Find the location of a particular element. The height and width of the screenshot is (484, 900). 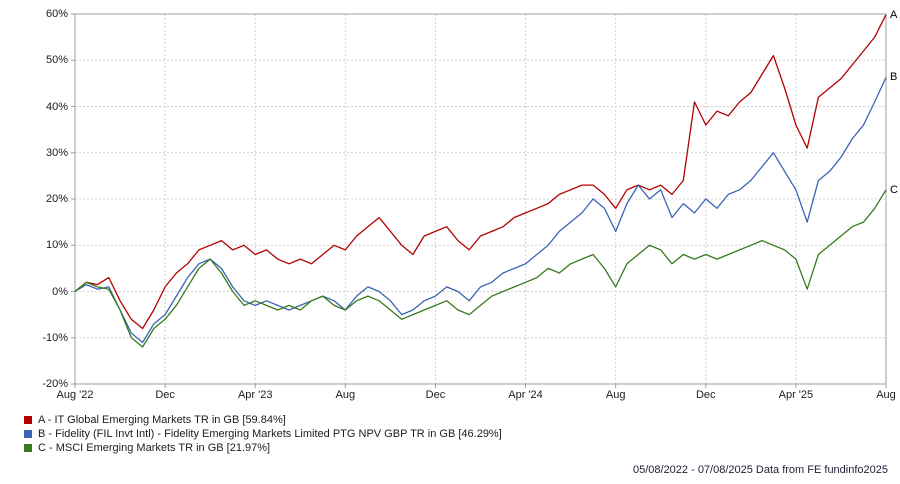

y-tick-label: 30% is located at coordinates (56, 152).